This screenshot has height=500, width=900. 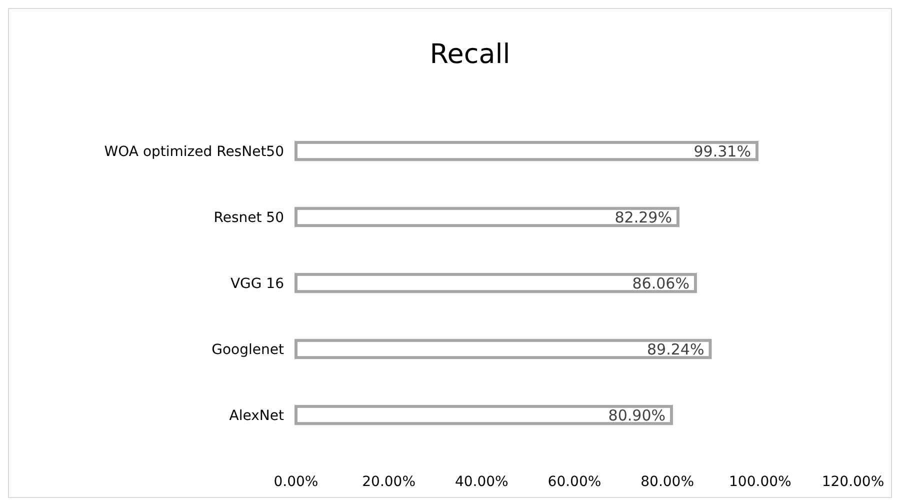 I want to click on y-tick-label: WOA optimized ResNet50, so click(x=194, y=152).